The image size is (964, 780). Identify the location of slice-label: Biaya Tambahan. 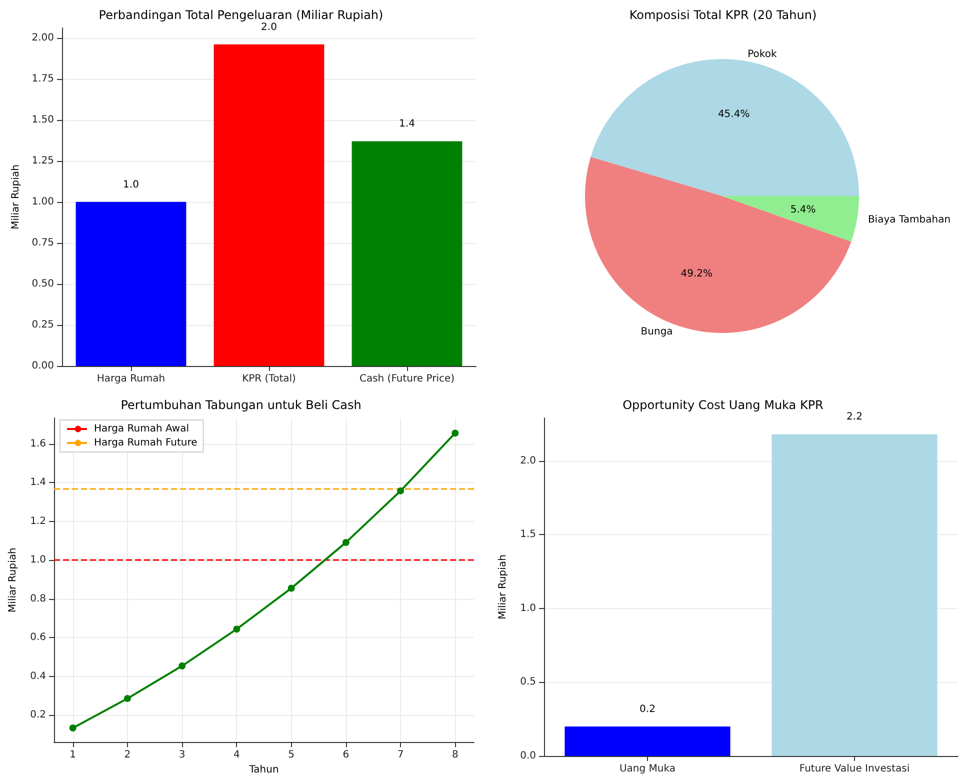
(909, 220).